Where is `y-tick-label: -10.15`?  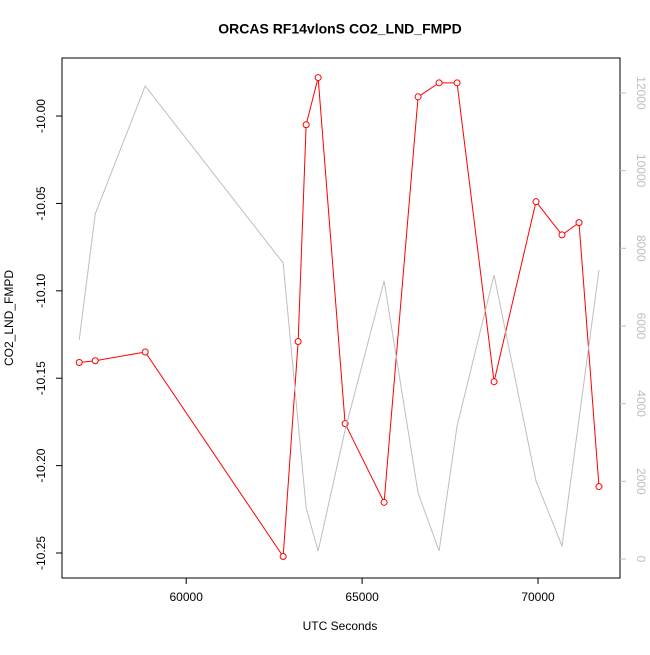
y-tick-label: -10.15 is located at coordinates (41, 378).